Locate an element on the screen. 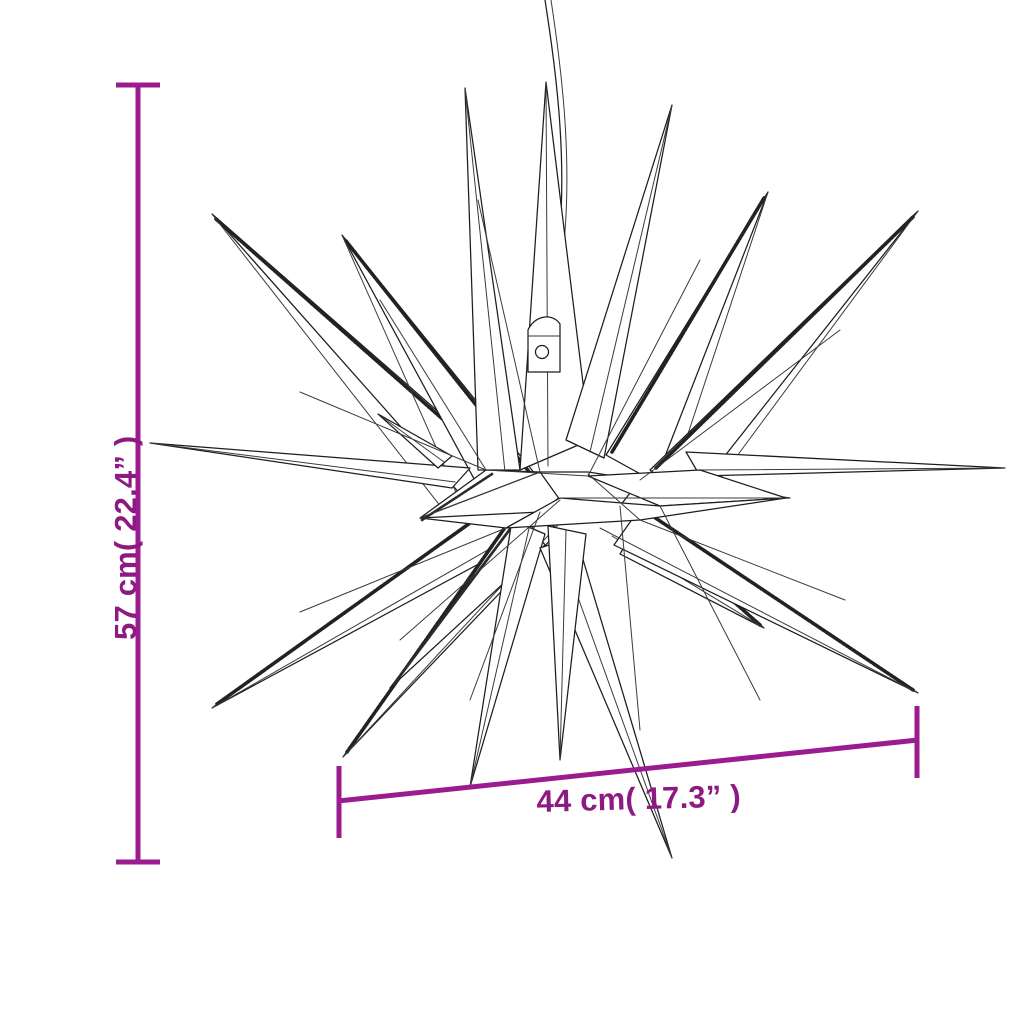  hanger-eyelet-icon is located at coordinates (542, 352).